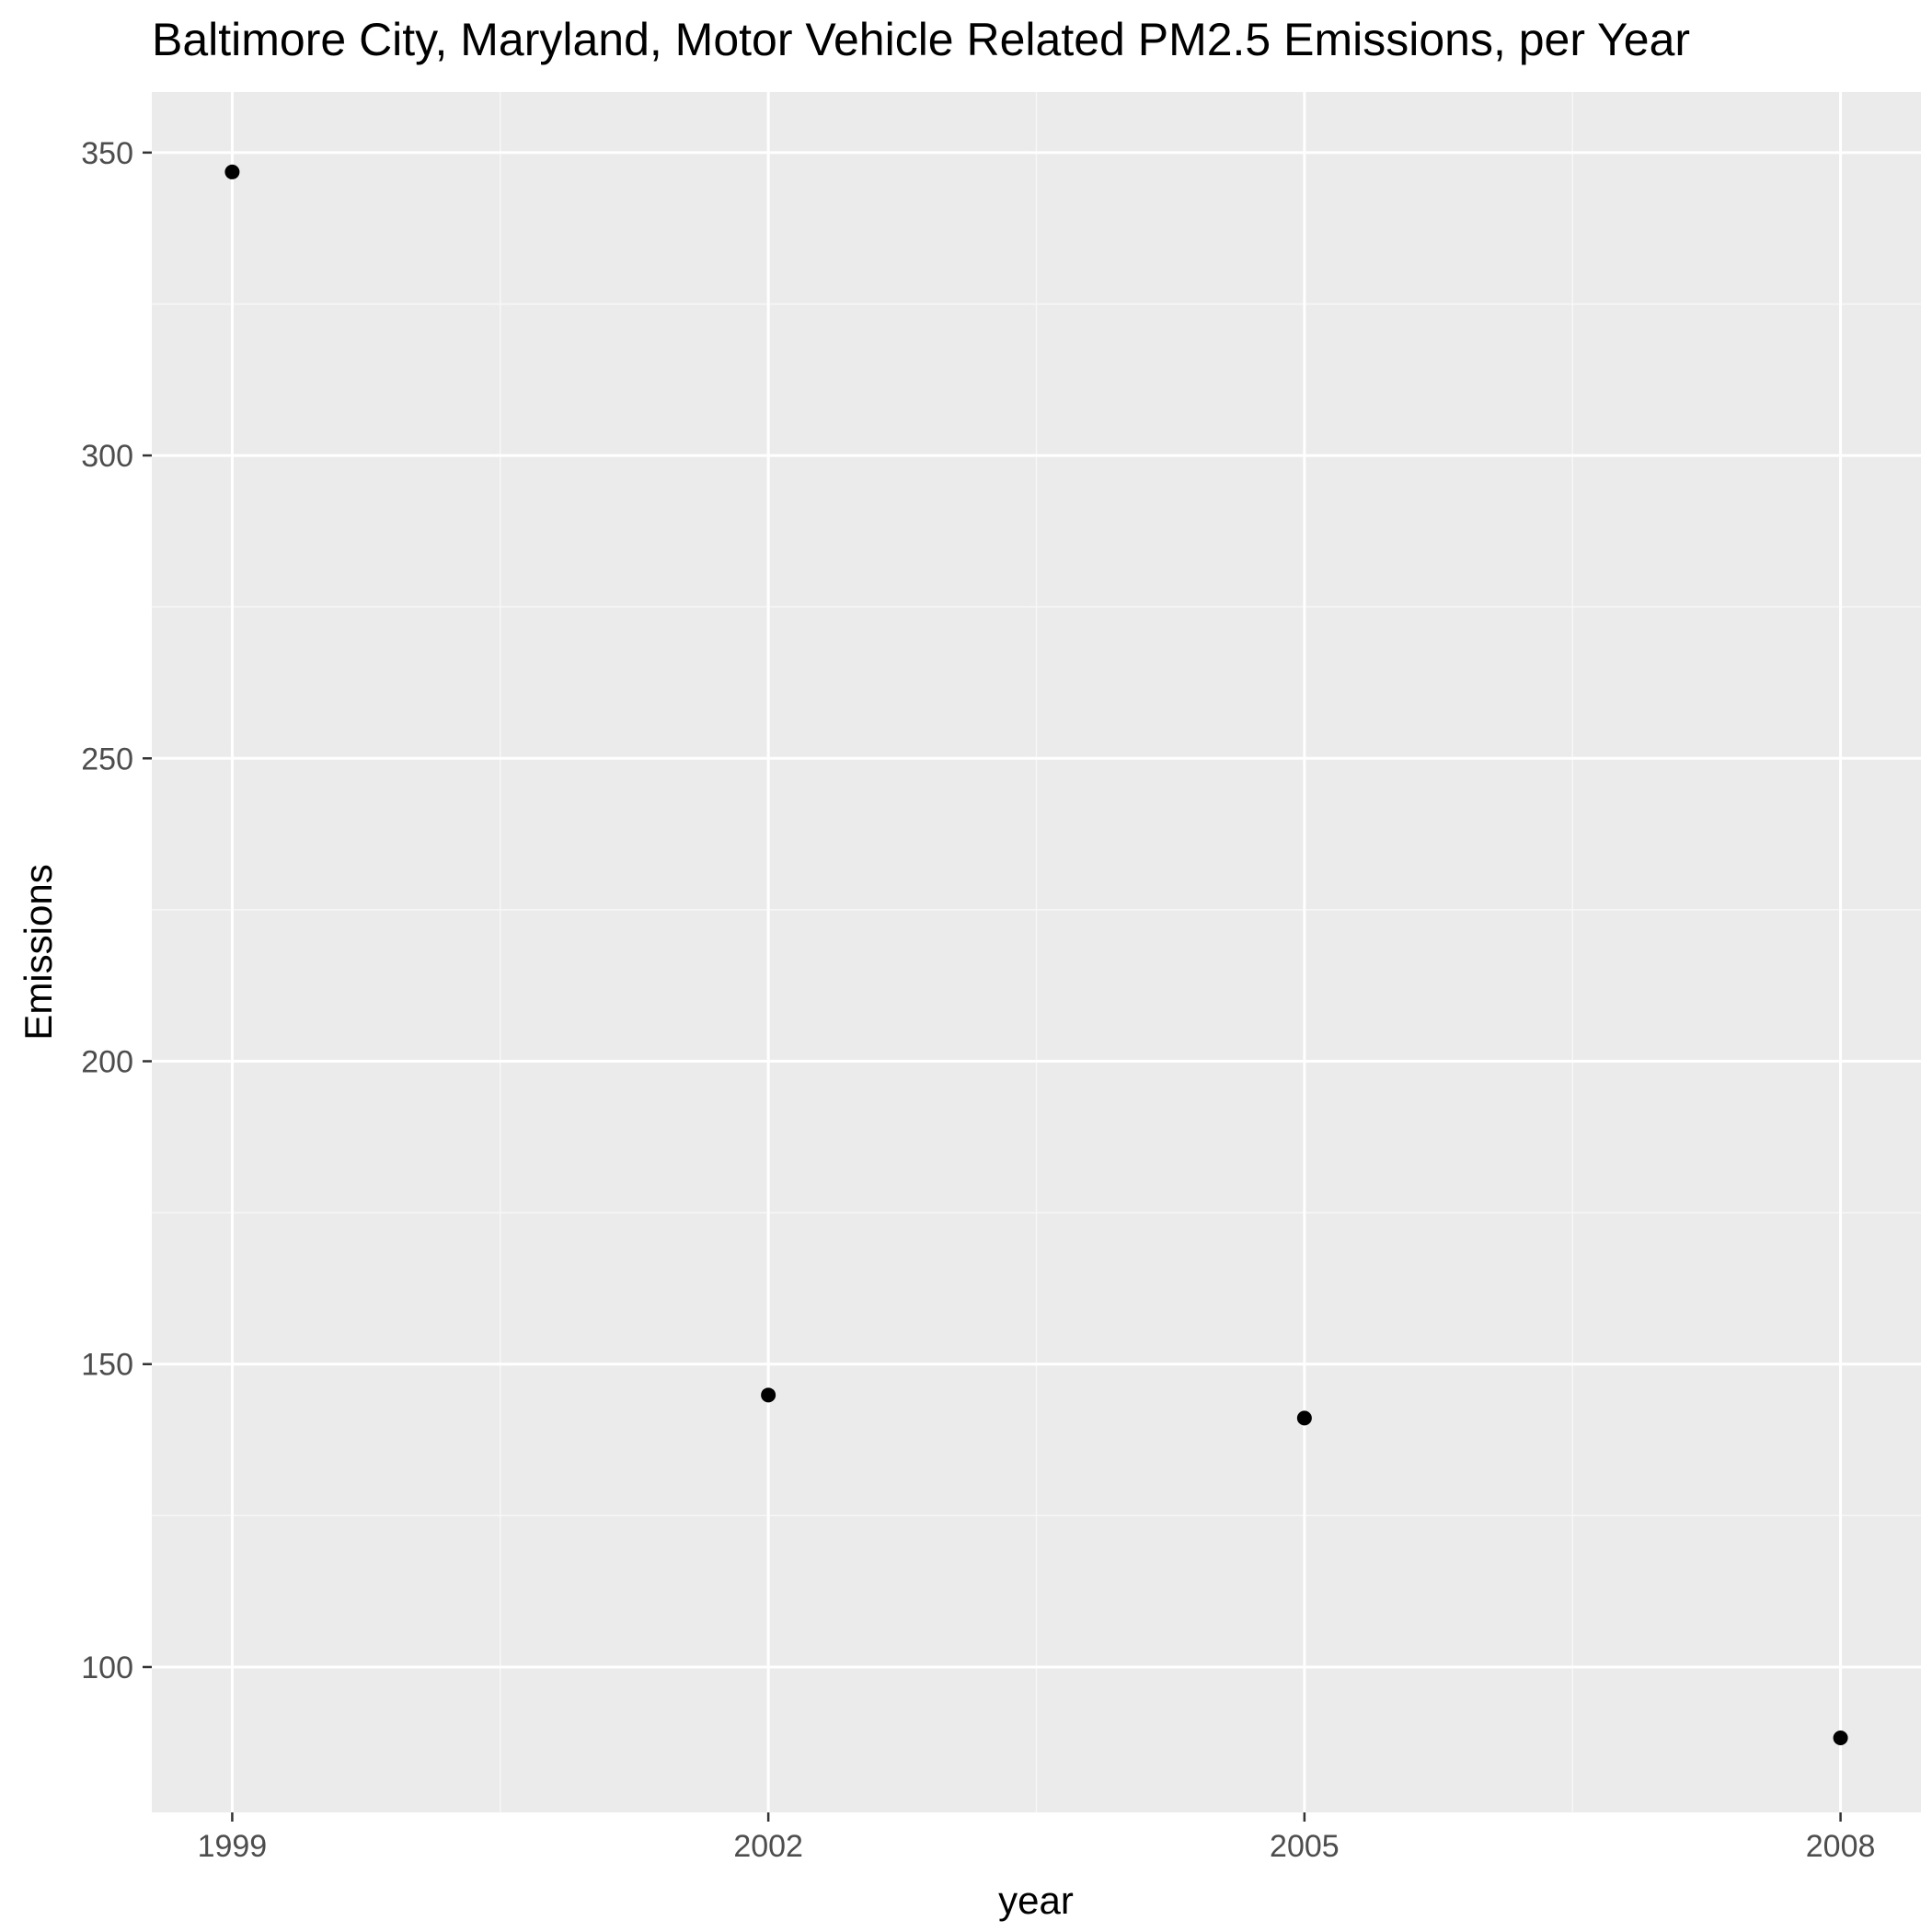 This screenshot has width=1932, height=1932. I want to click on y-axis-ticks: 100 150 200 250 300 350, so click(116, 910).